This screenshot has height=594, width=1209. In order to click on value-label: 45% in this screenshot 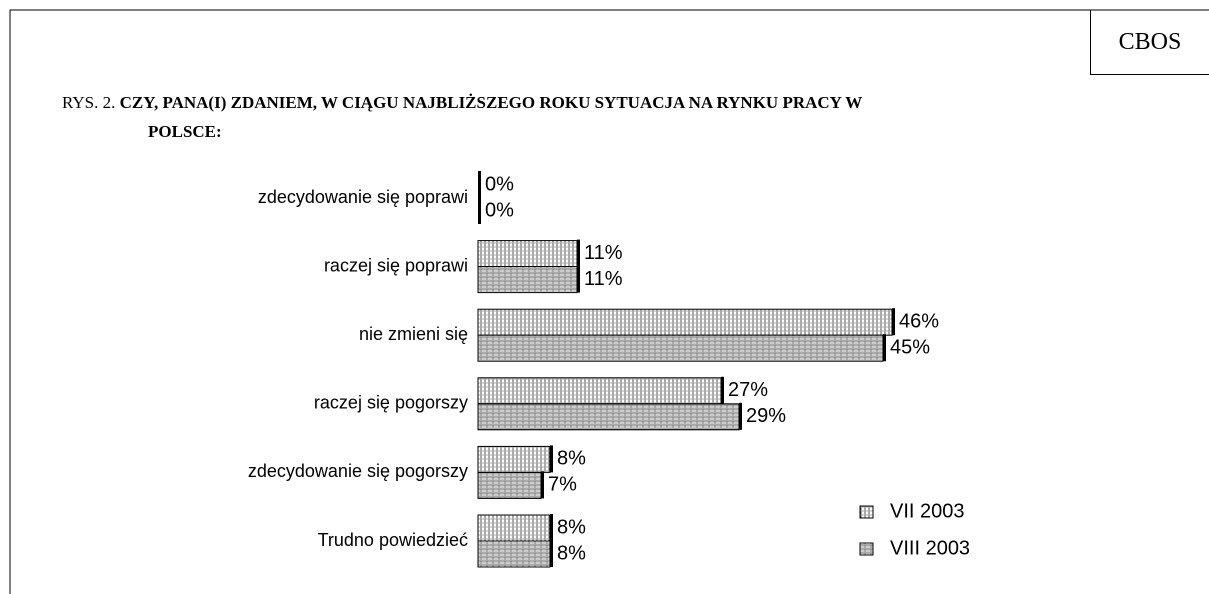, I will do `click(910, 347)`.